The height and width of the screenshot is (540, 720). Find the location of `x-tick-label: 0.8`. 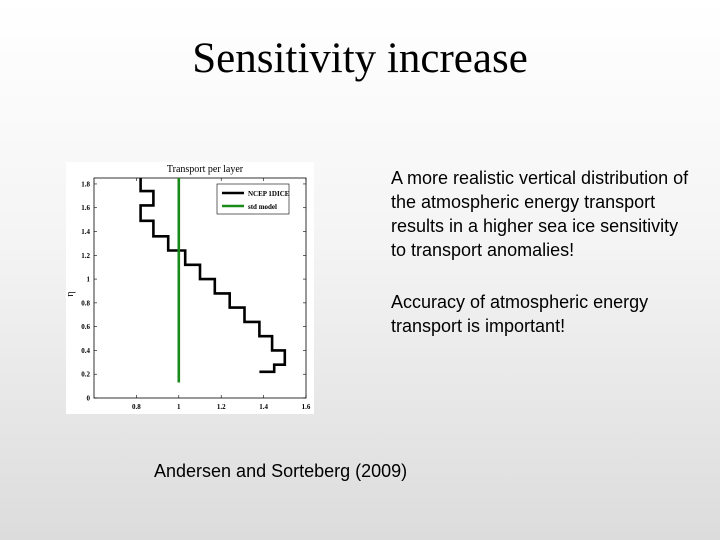

x-tick-label: 0.8 is located at coordinates (136, 407).